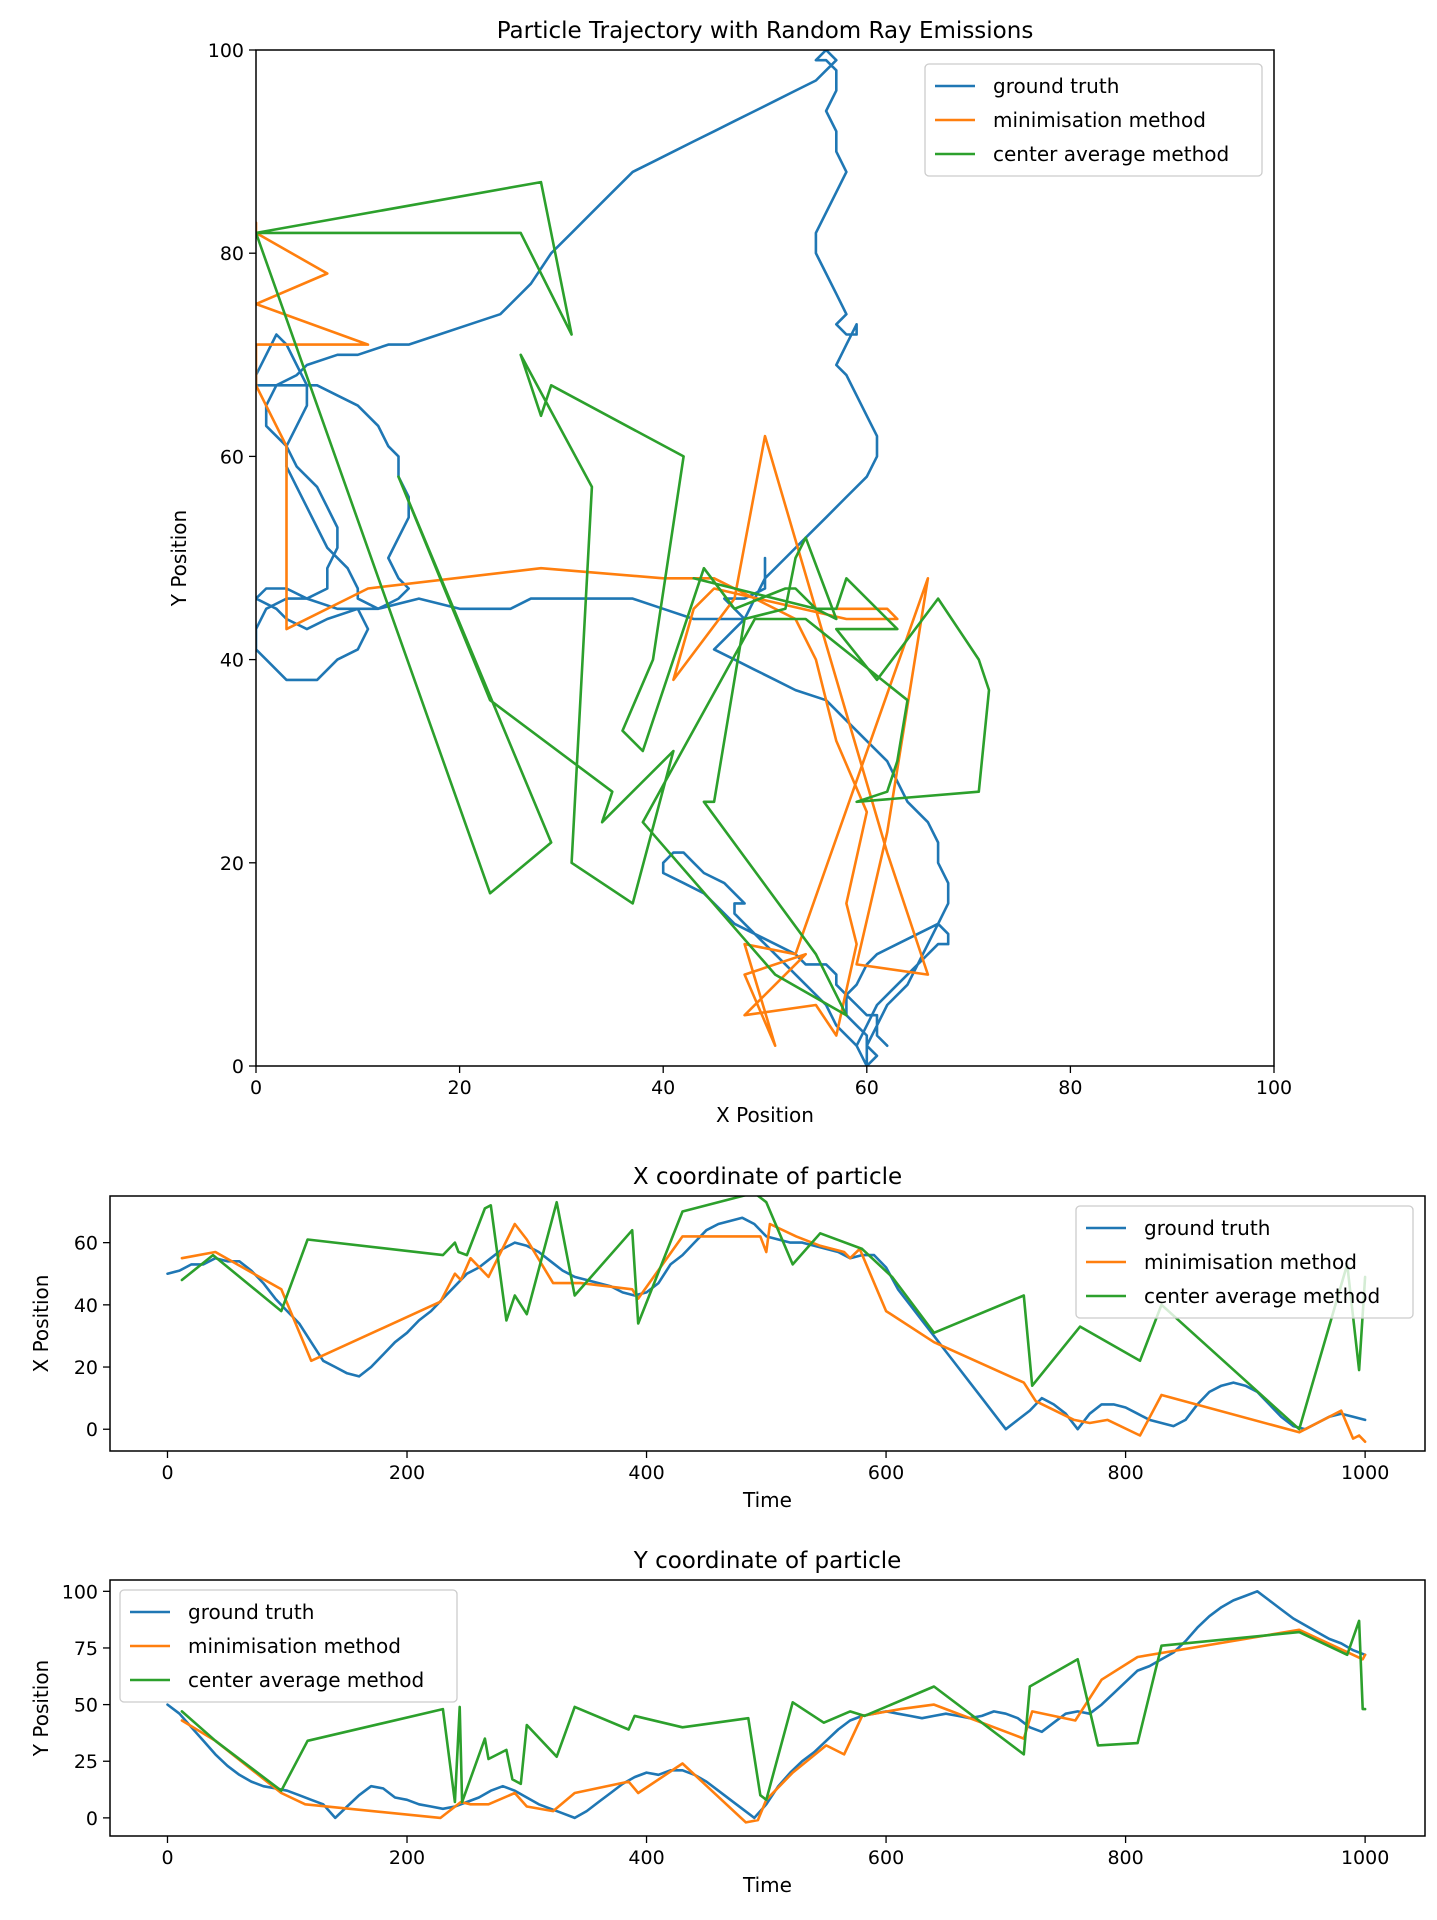 Image resolution: width=1437 pixels, height=1920 pixels. What do you see at coordinates (1274, 1088) in the screenshot?
I see `x-tick-label: 100` at bounding box center [1274, 1088].